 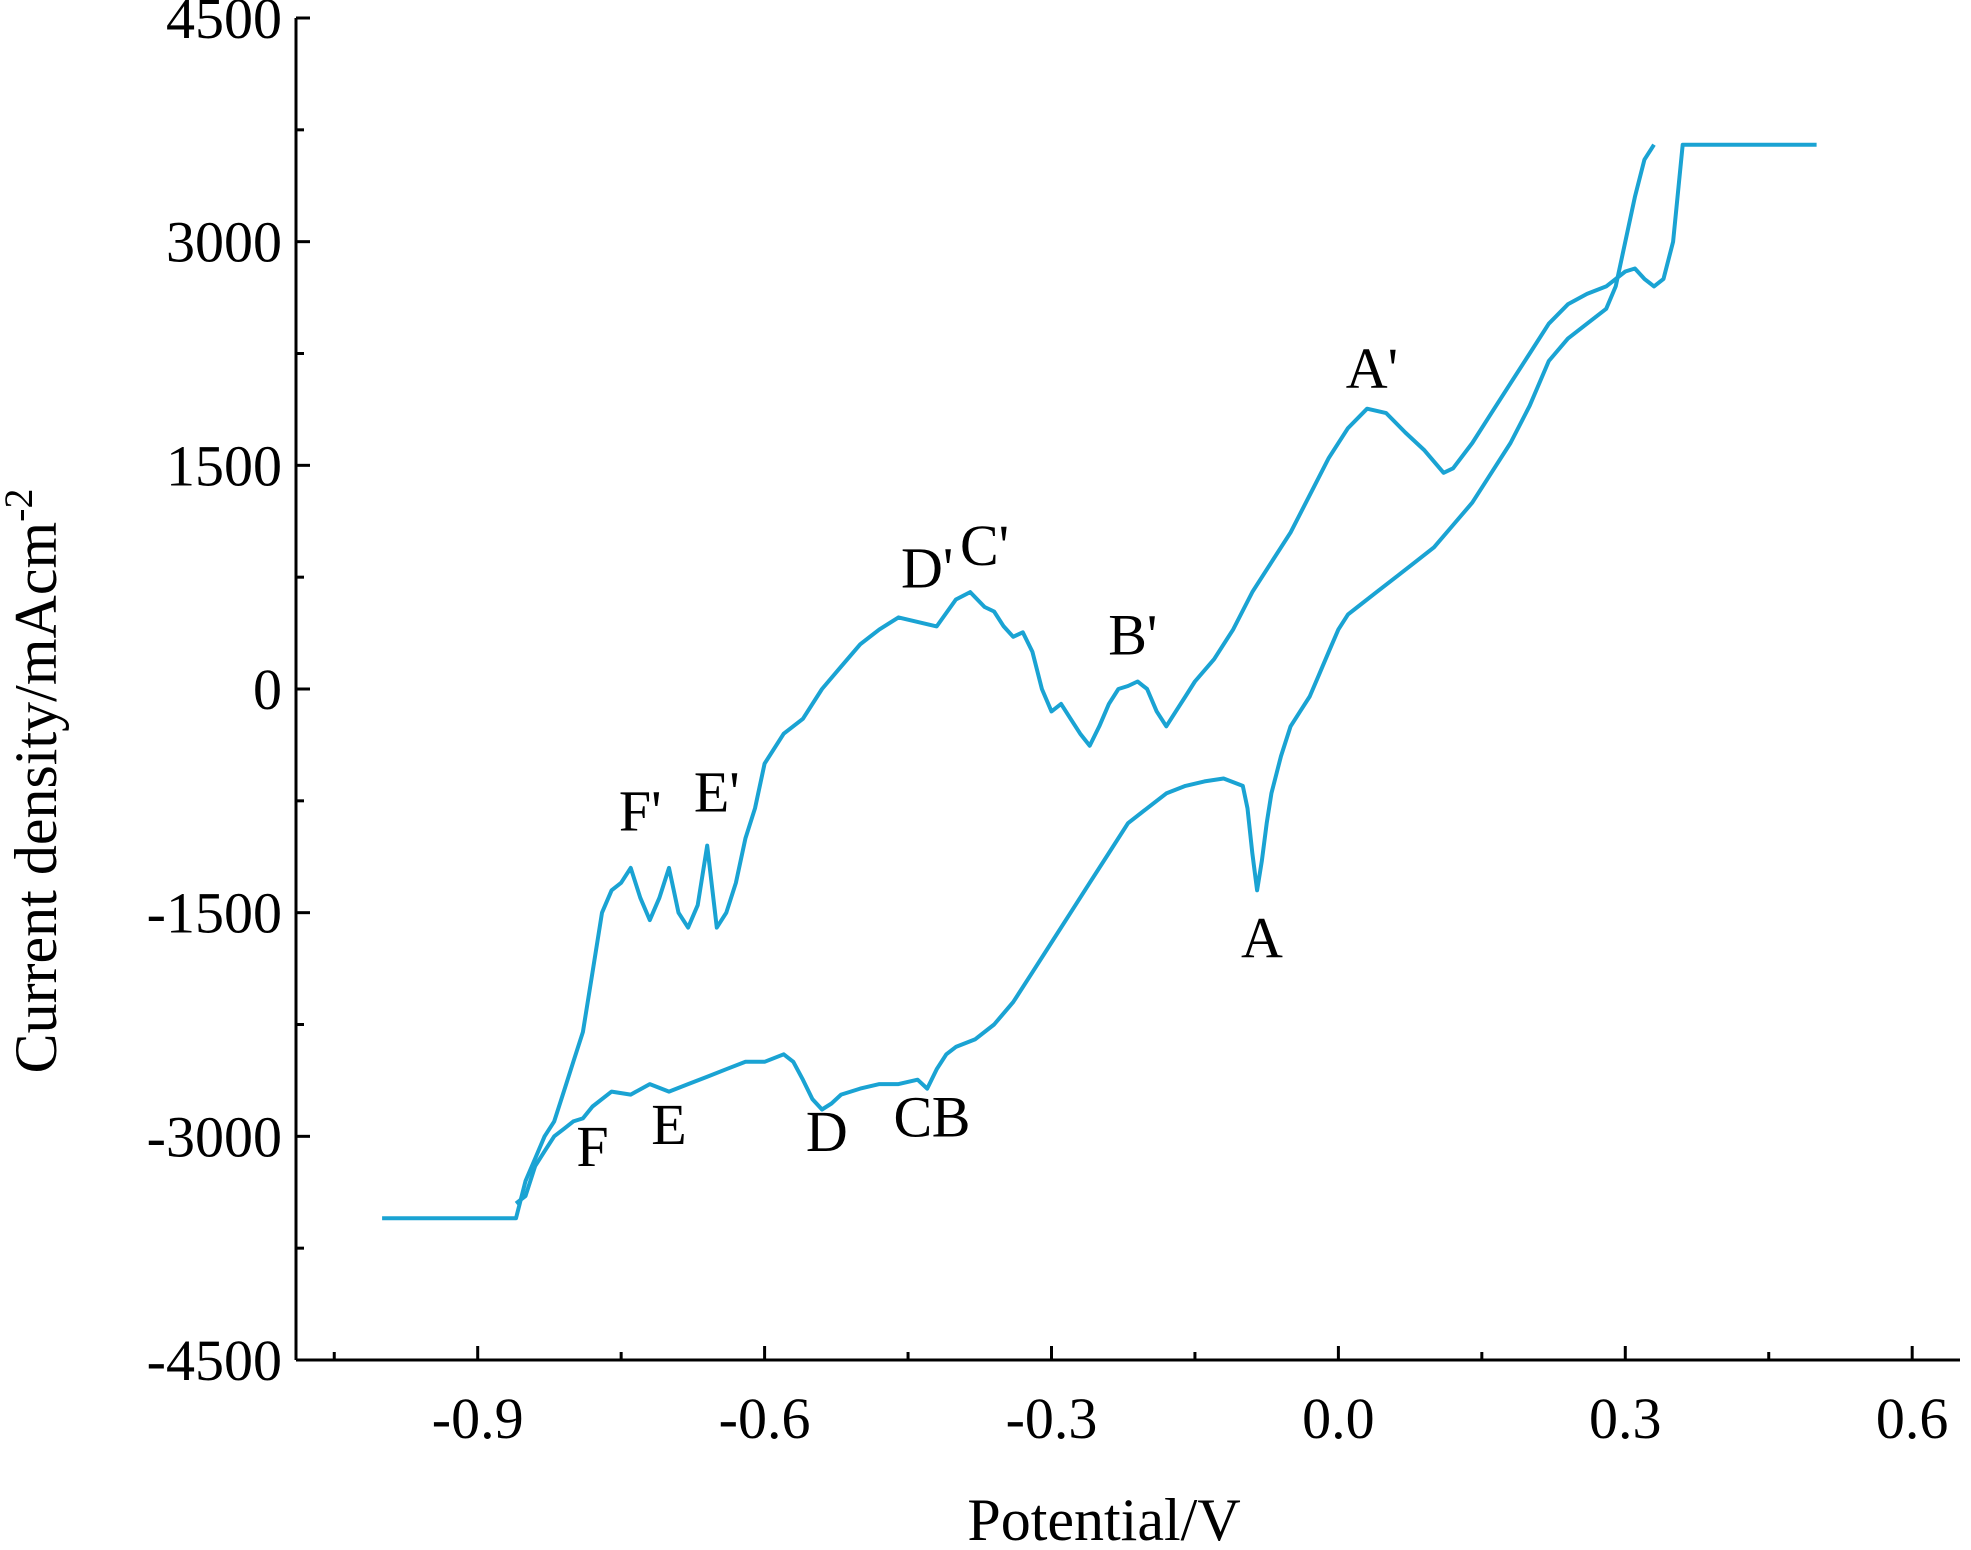 I want to click on x-axis: -0.9 -0.6 -0.3 0.0 0.3 0.6, so click(x=1128, y=1398).